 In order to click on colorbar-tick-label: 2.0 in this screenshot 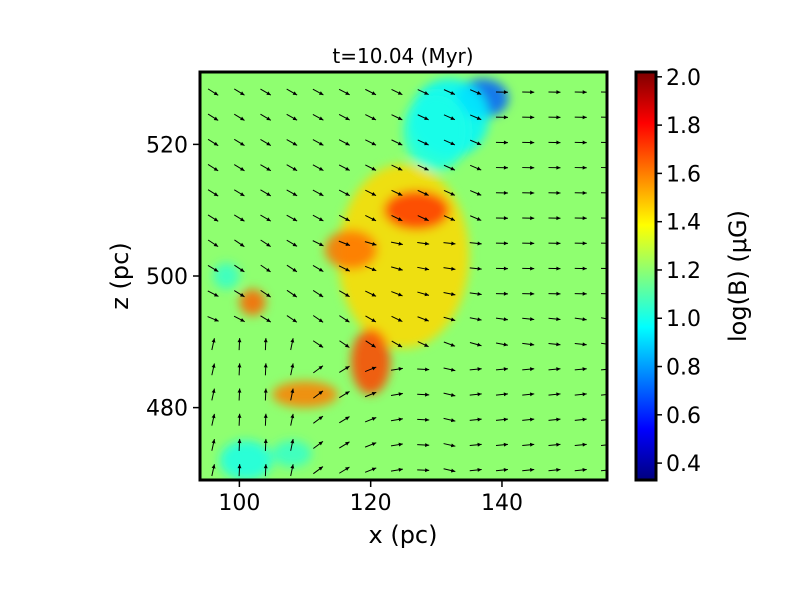, I will do `click(683, 78)`.